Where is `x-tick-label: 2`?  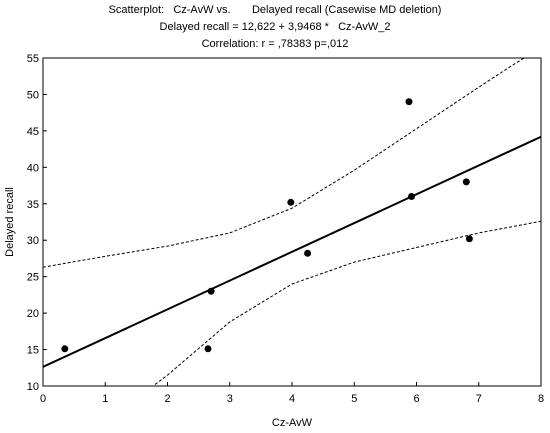 x-tick-label: 2 is located at coordinates (167, 399).